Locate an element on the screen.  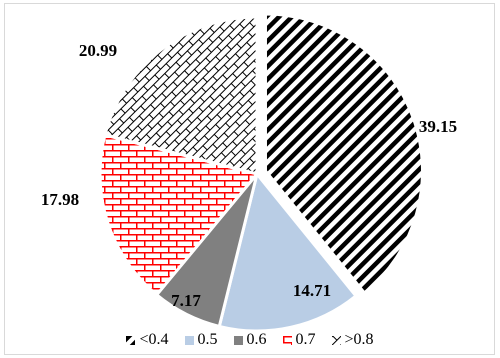
data-label-0-7: 17.98 is located at coordinates (60, 199).